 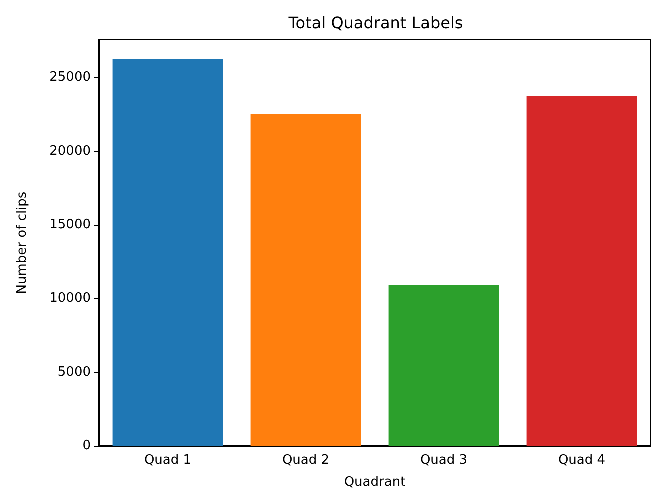 What do you see at coordinates (444, 460) in the screenshot?
I see `x-tick-label: Quad 3` at bounding box center [444, 460].